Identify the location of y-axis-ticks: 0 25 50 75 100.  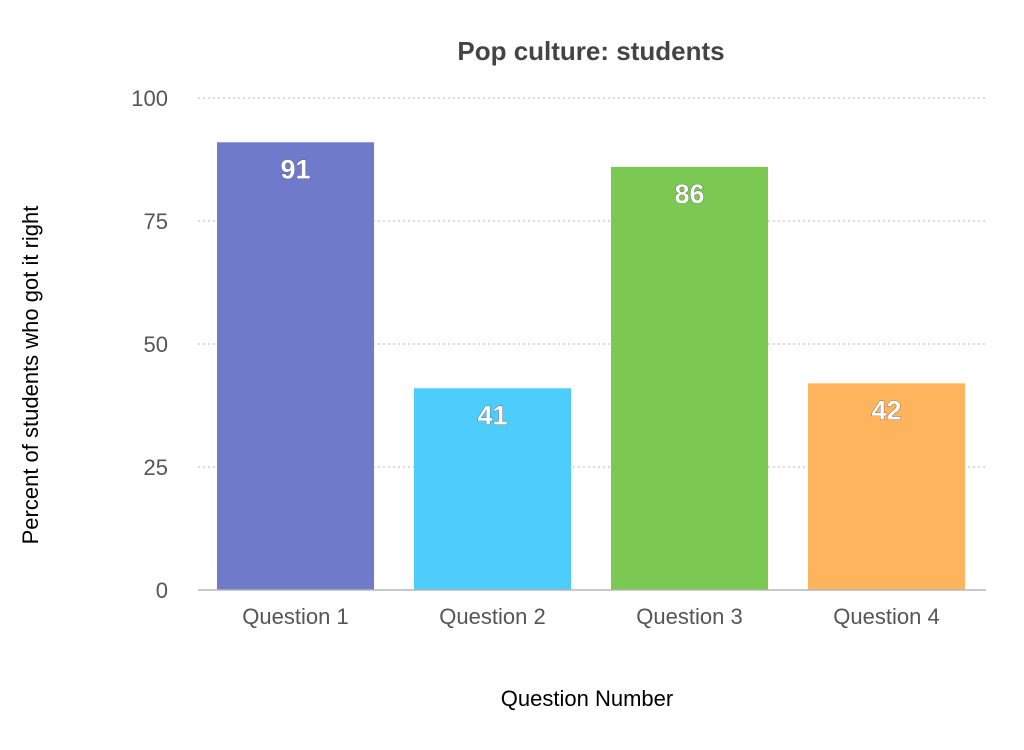
(149, 344).